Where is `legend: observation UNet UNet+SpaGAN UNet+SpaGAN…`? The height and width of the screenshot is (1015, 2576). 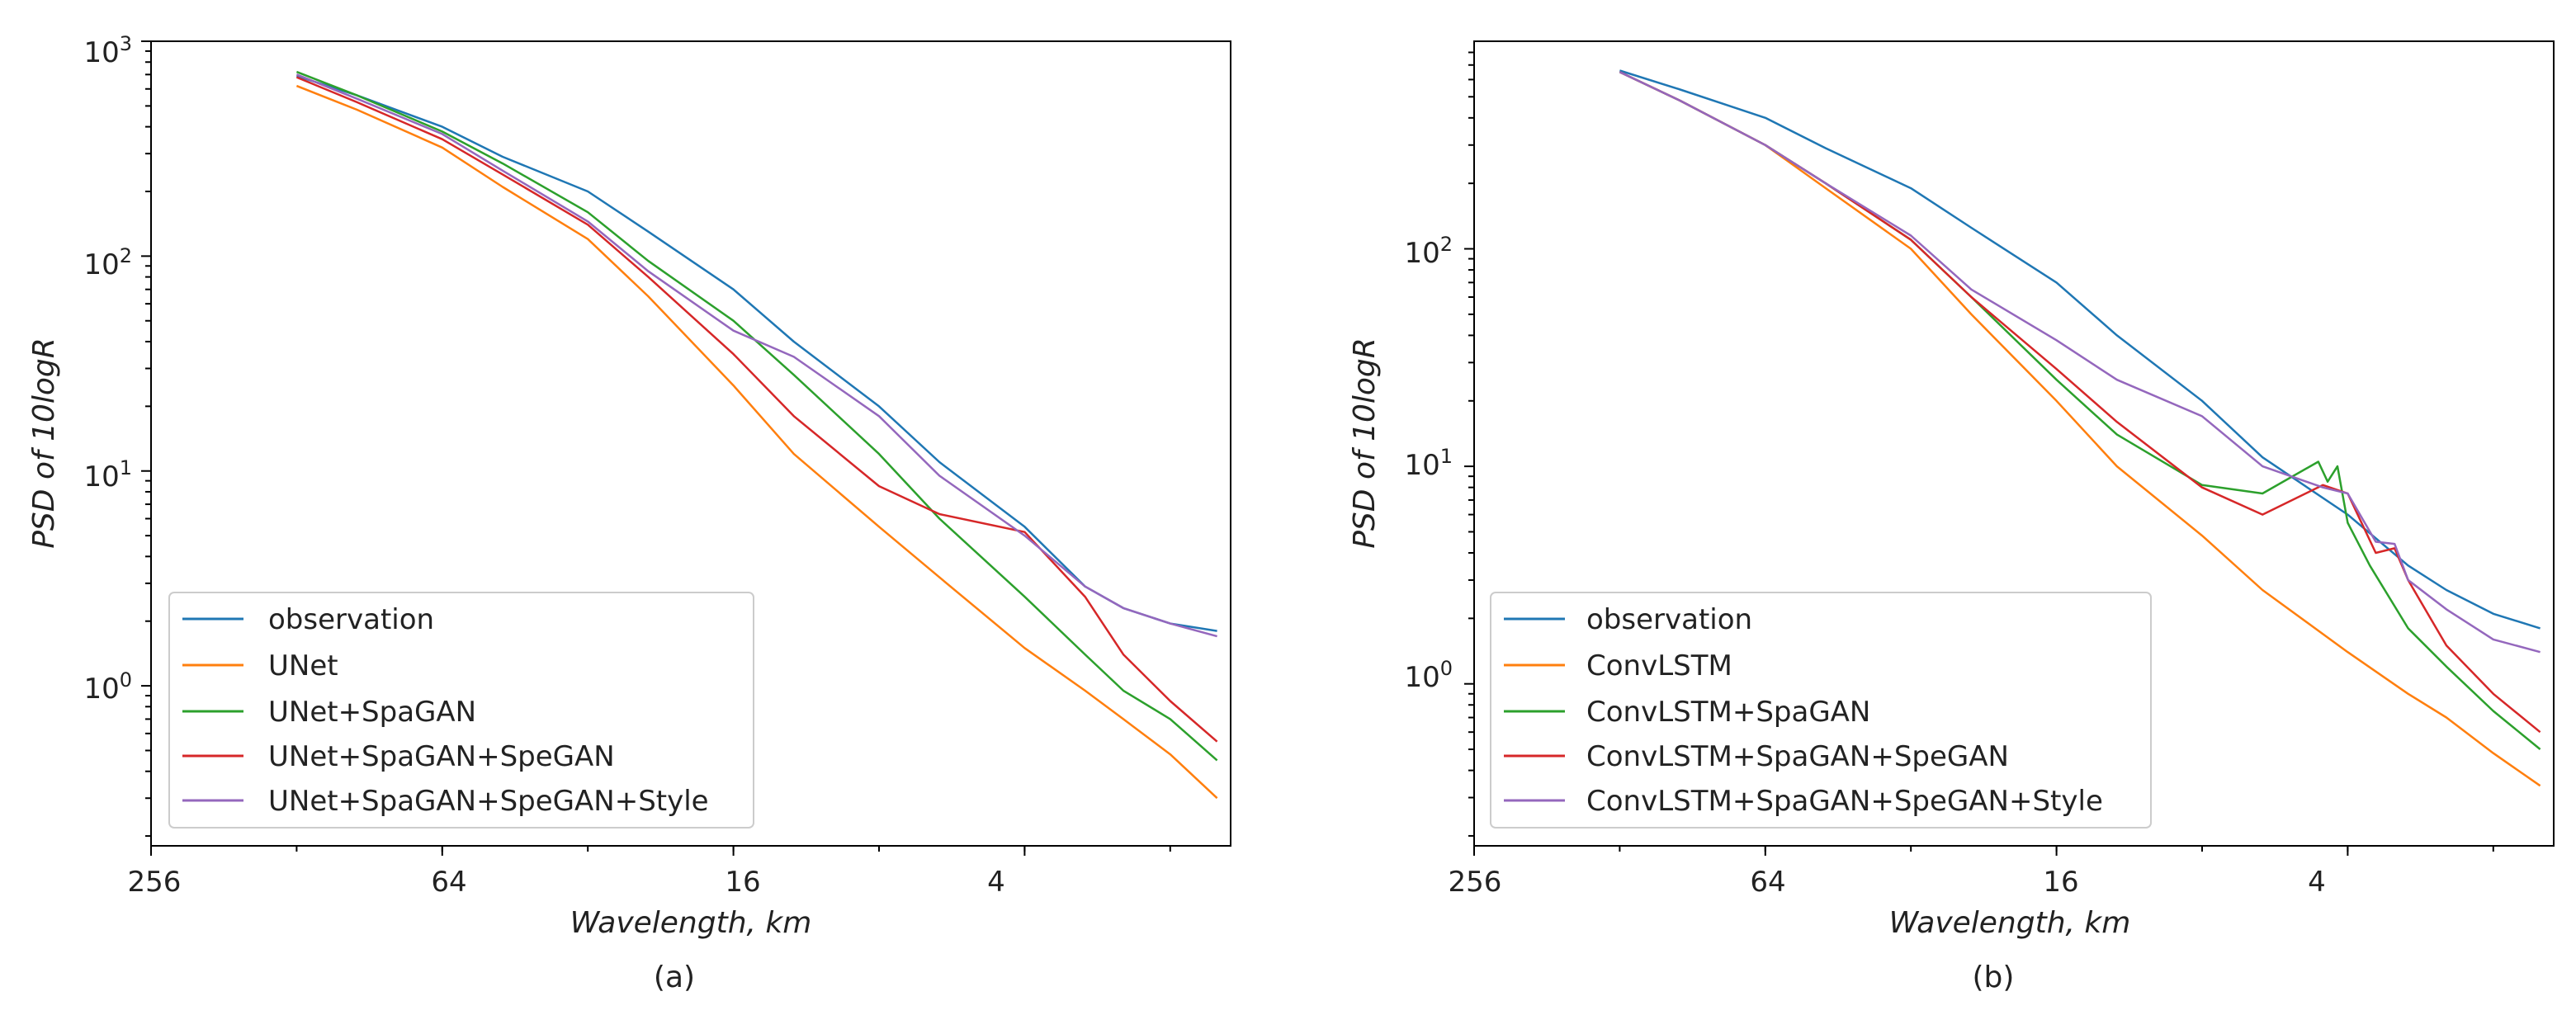
legend: observation UNet UNet+SpaGAN UNet+SpaGAN… is located at coordinates (461, 710).